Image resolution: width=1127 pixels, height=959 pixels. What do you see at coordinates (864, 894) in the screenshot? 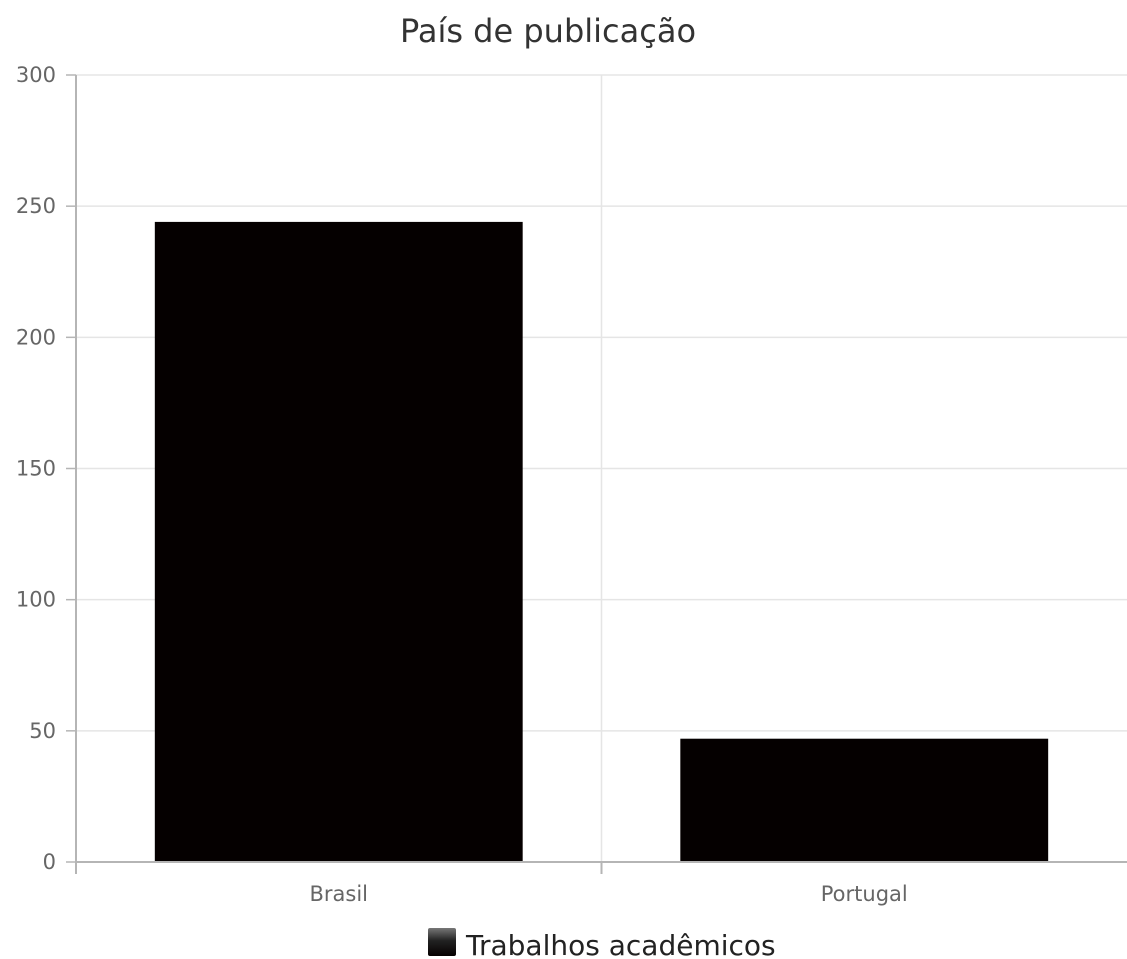
I see `x-tick-label: Portugal` at bounding box center [864, 894].